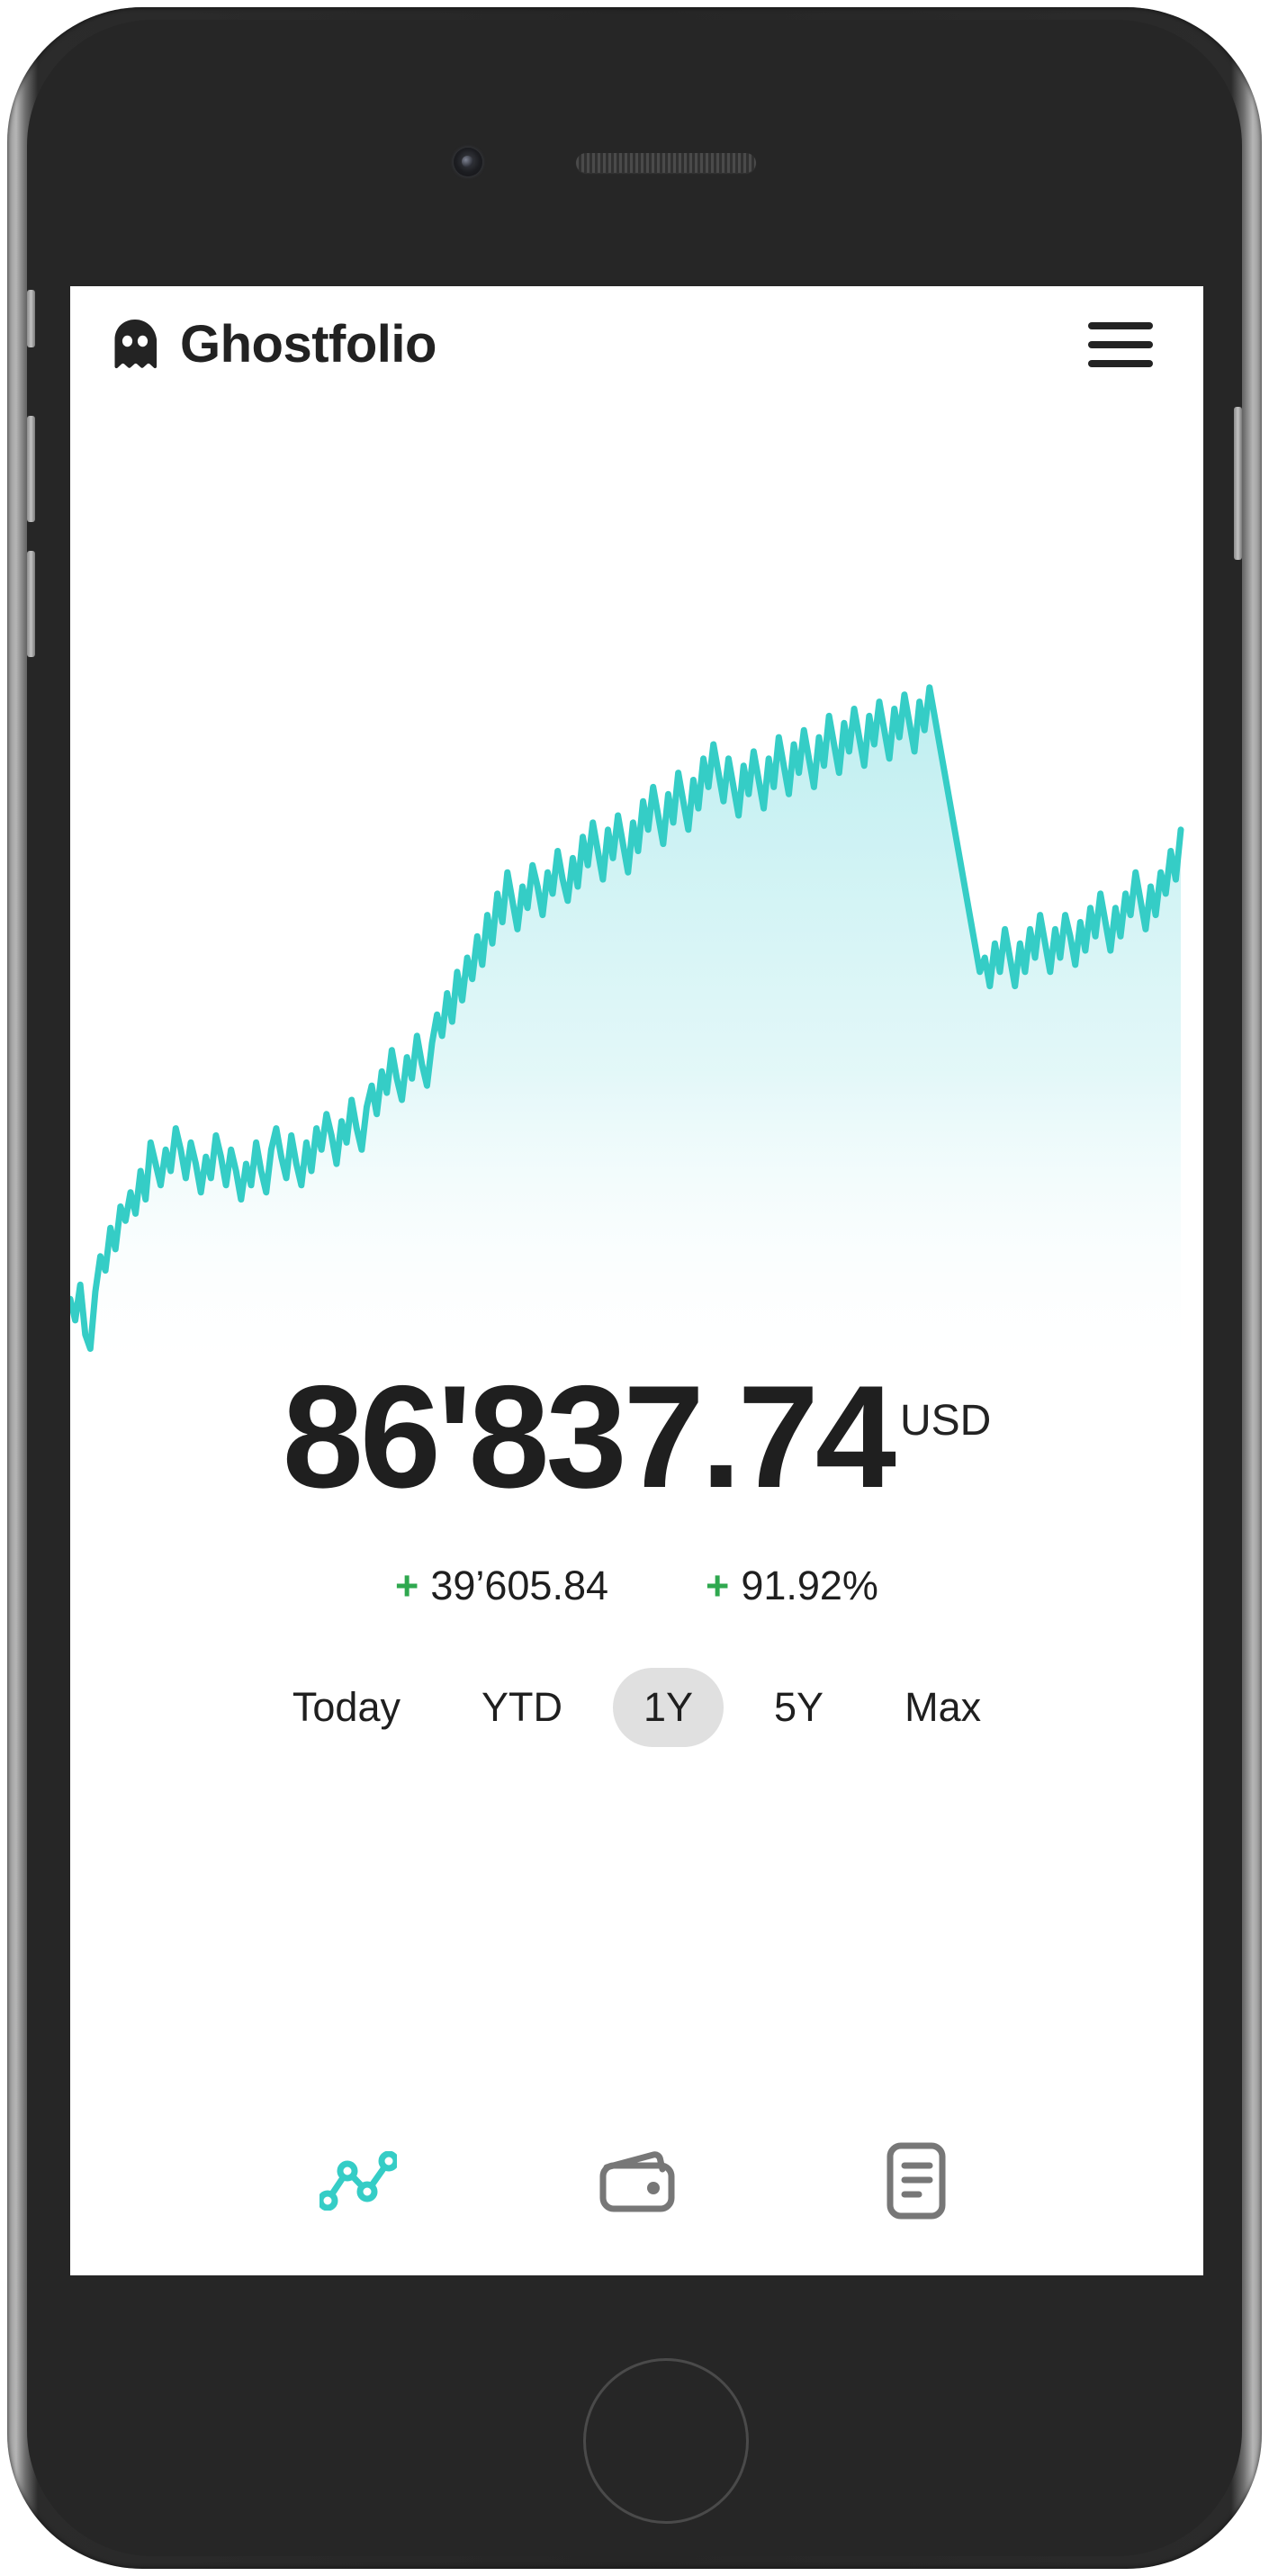 The height and width of the screenshot is (2576, 1269). What do you see at coordinates (668, 1707) in the screenshot?
I see `range-tab-1y: 1Y` at bounding box center [668, 1707].